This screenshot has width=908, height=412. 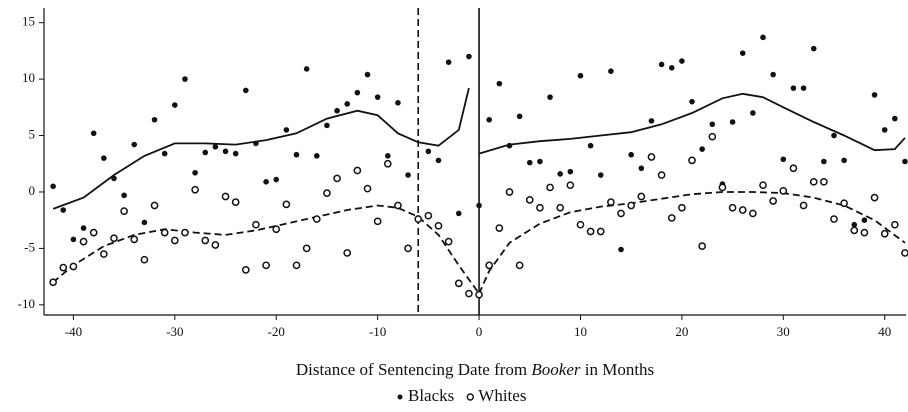 I want to click on x-tick-label: 30, so click(x=783, y=331).